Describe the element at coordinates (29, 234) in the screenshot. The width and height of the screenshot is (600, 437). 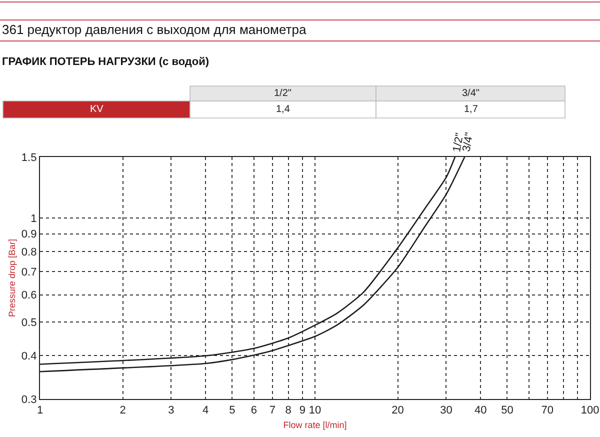
I see `y-tick-label: 0.9` at that location.